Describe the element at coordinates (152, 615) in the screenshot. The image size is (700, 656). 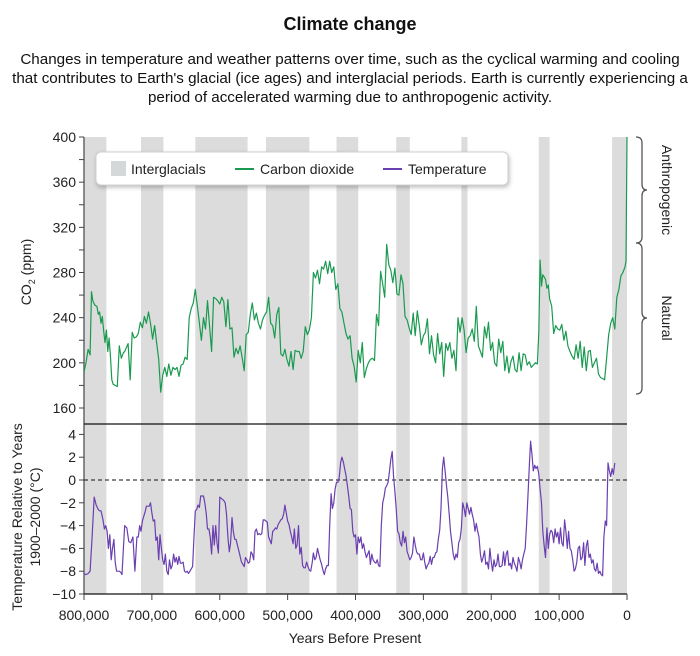
I see `x-tick-label: 700,000` at that location.